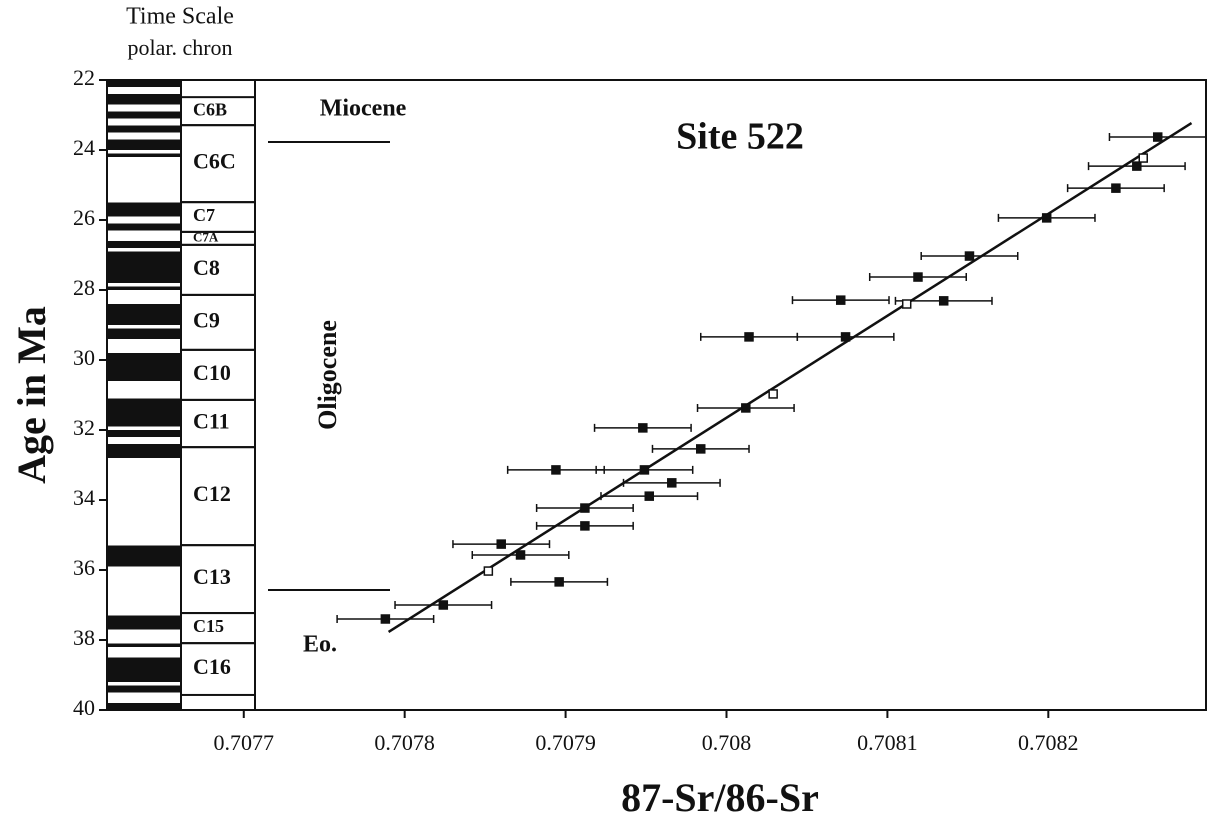  I want to click on chron-label: C8, so click(206, 267).